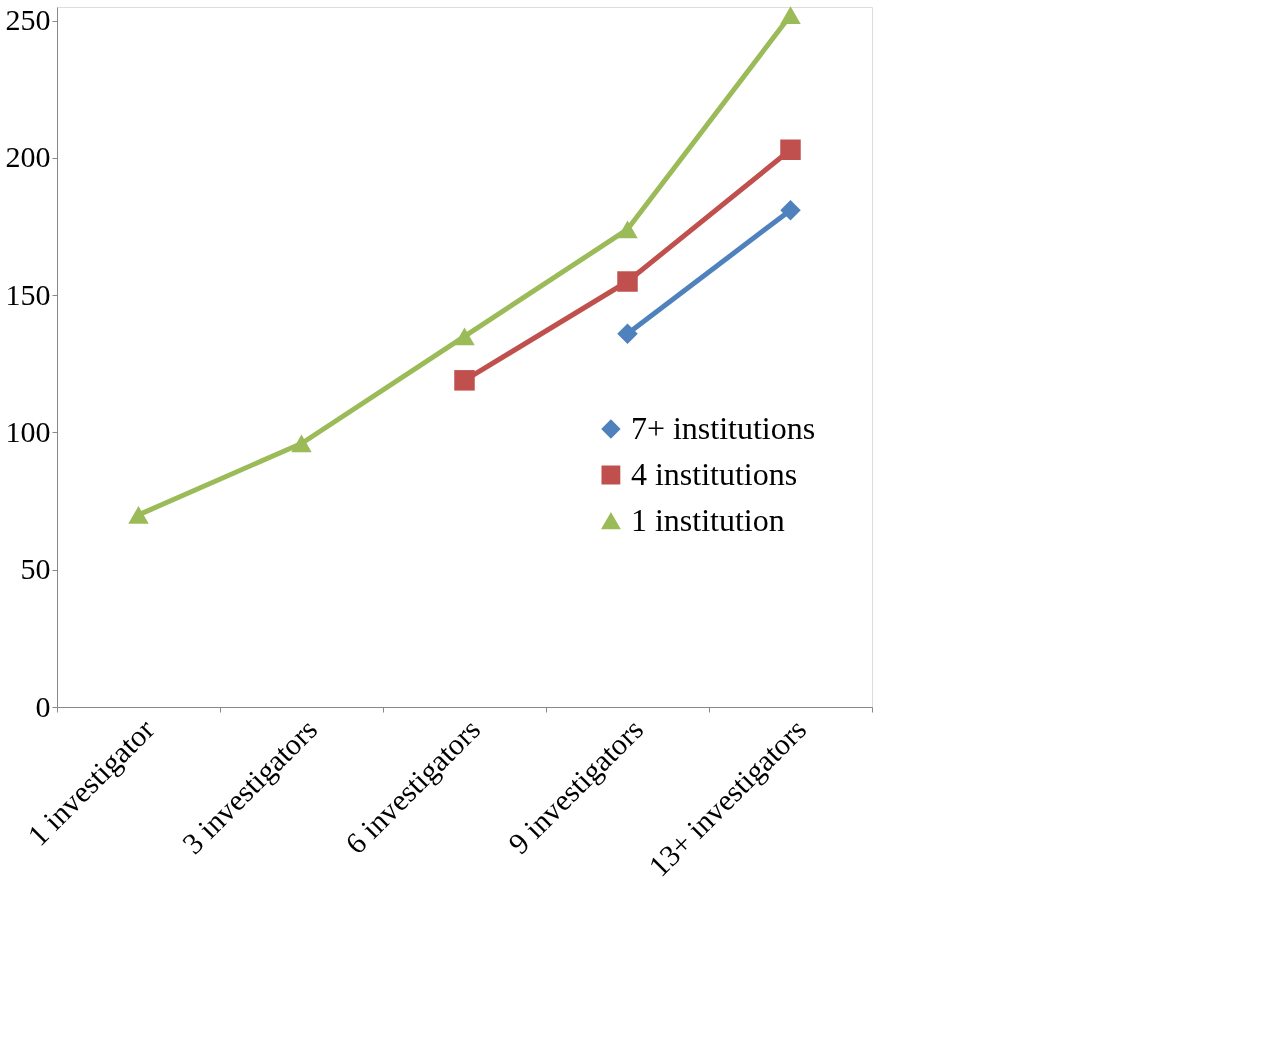 This screenshot has height=1053, width=1279. I want to click on y-tick-label: 250, so click(28, 20).